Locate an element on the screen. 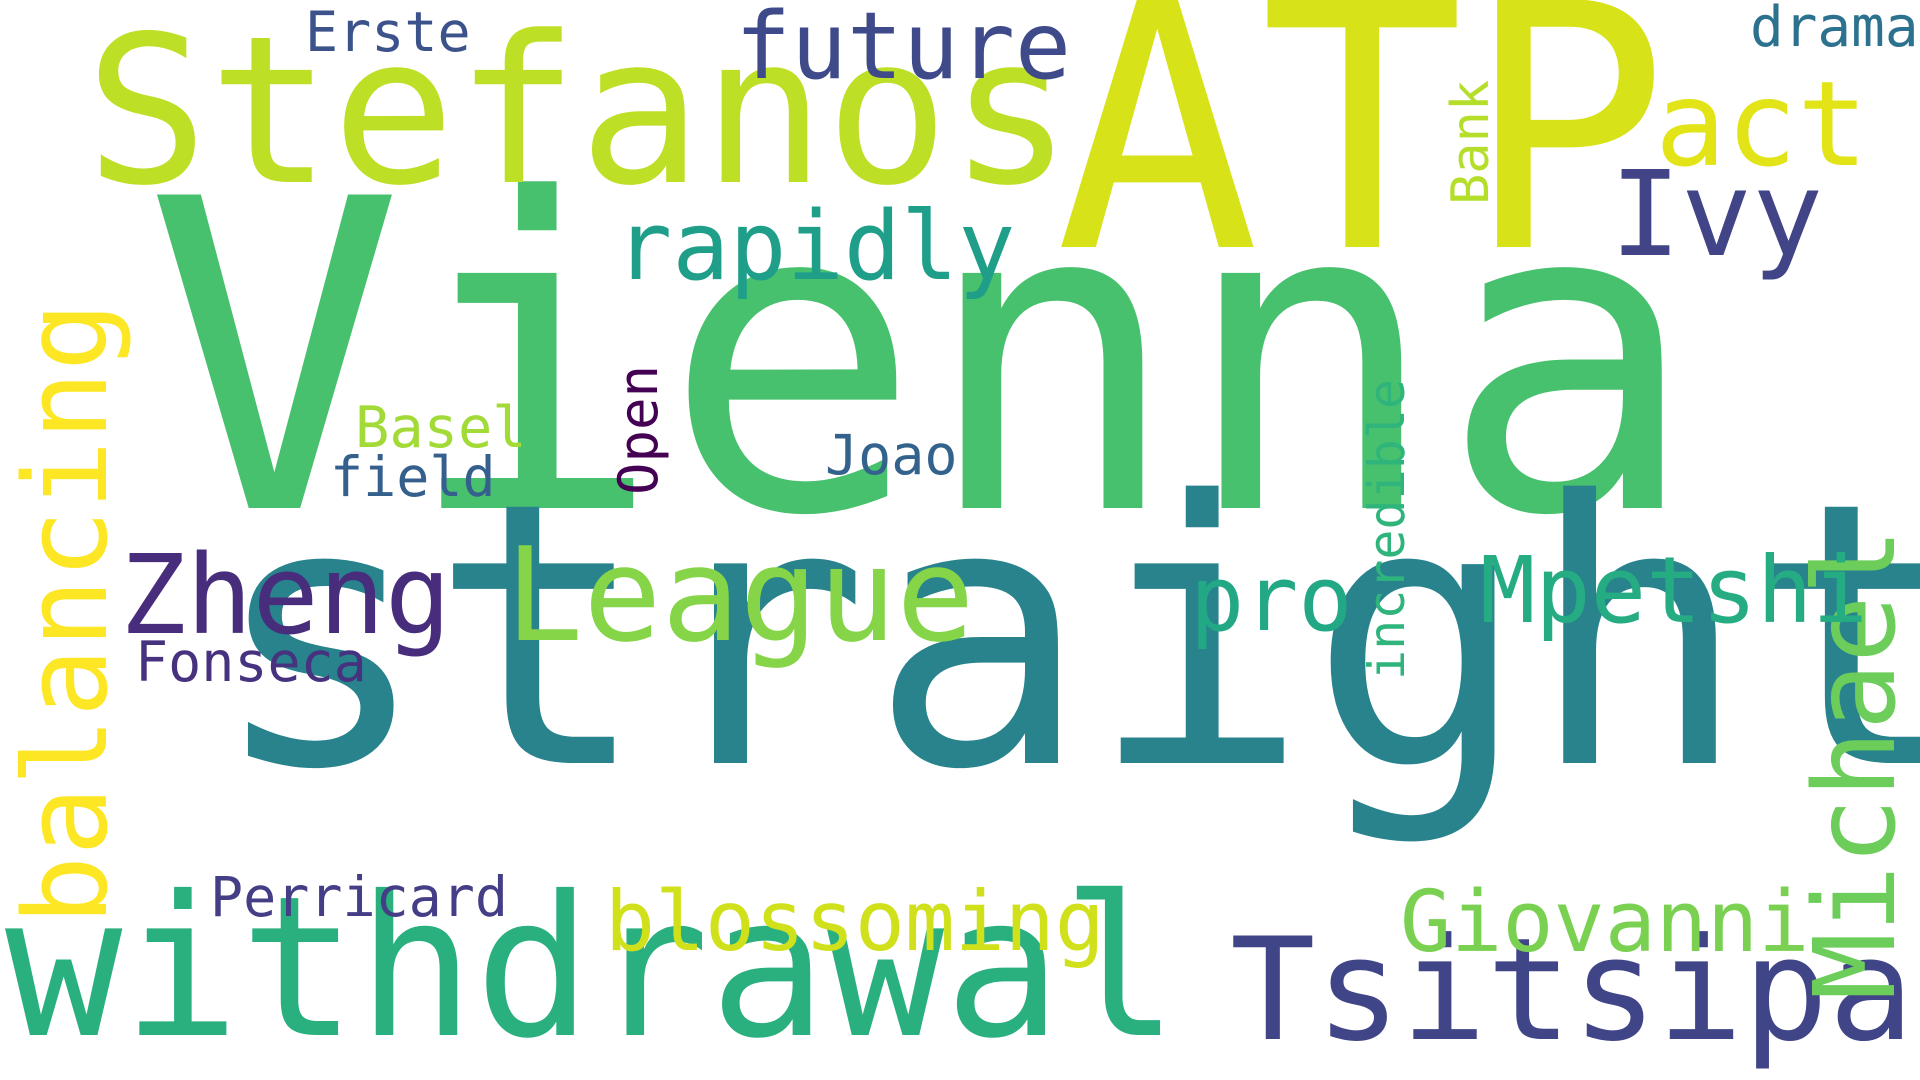 This screenshot has width=1920, height=1080. word-pro: pro is located at coordinates (1271, 599).